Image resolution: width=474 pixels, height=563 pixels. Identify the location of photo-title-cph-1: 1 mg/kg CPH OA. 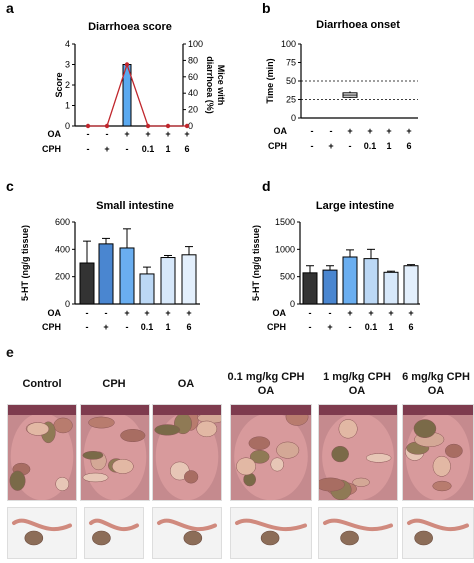
(357, 384).